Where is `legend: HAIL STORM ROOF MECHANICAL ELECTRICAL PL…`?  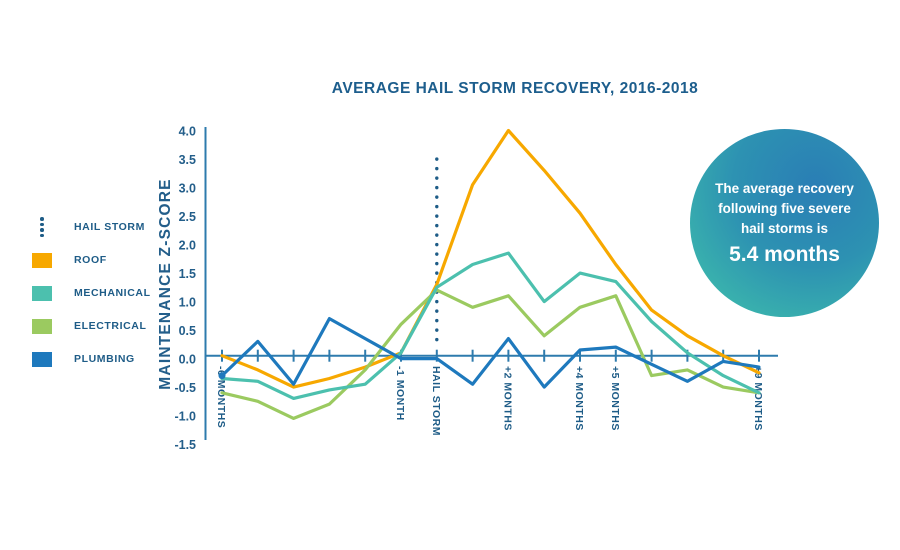 legend: HAIL STORM ROOF MECHANICAL ELECTRICAL PL… is located at coordinates (91, 300).